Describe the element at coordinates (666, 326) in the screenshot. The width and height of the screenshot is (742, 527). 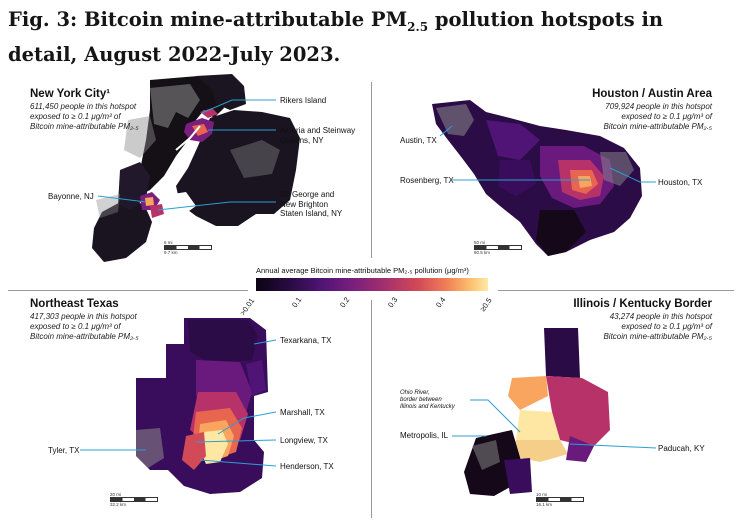
I see `ilky-subtitle-line2: exposed to ≥ 0.1 μg/m³ of` at that location.